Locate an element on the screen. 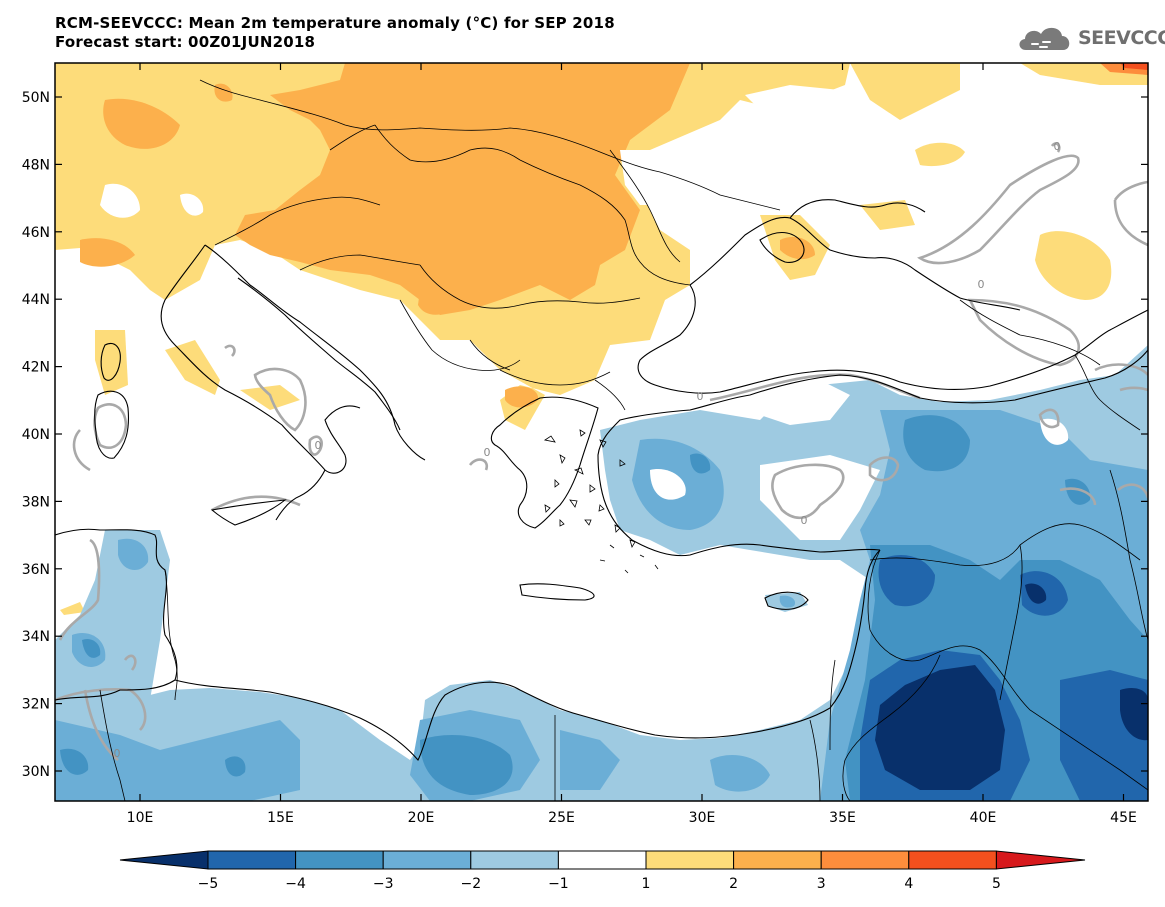  logo-text: SEEVCCC is located at coordinates (1121, 38).